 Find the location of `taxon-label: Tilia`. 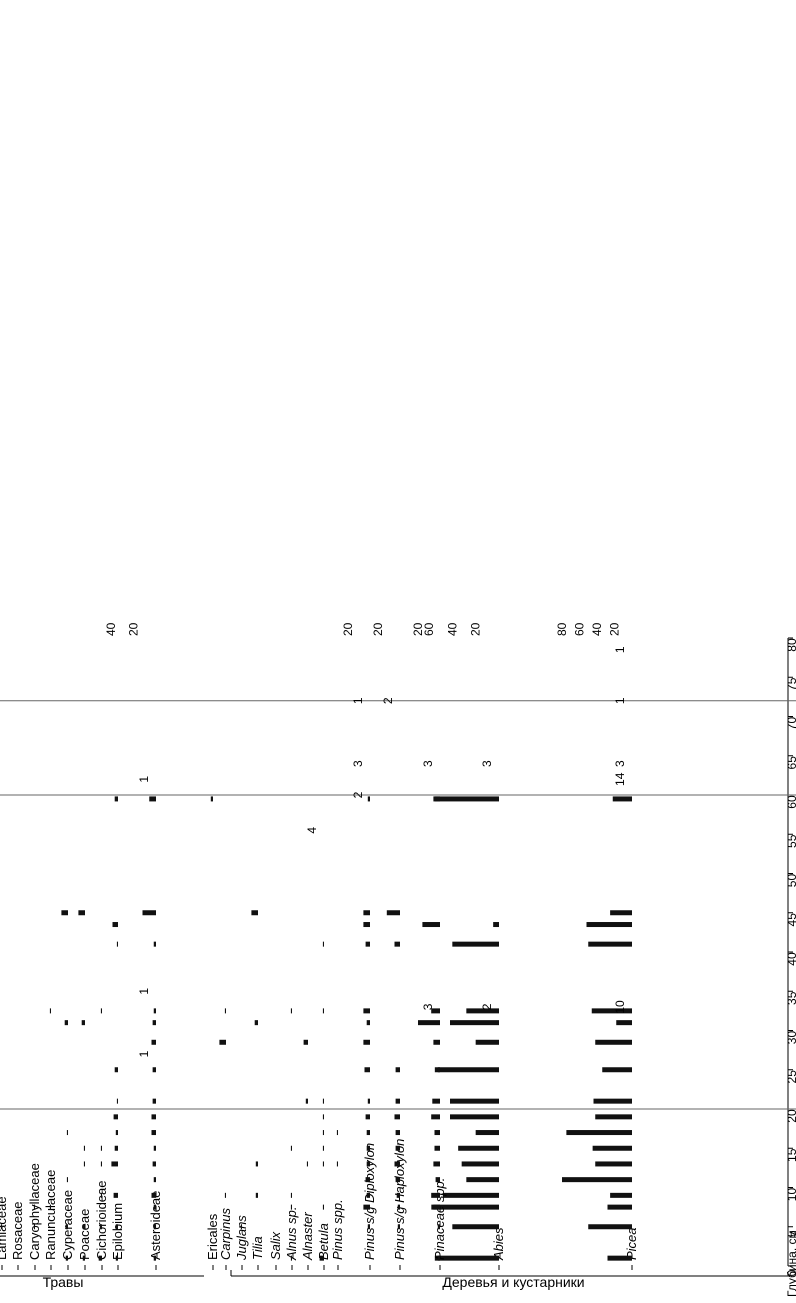

taxon-label: Tilia is located at coordinates (257, 1248).